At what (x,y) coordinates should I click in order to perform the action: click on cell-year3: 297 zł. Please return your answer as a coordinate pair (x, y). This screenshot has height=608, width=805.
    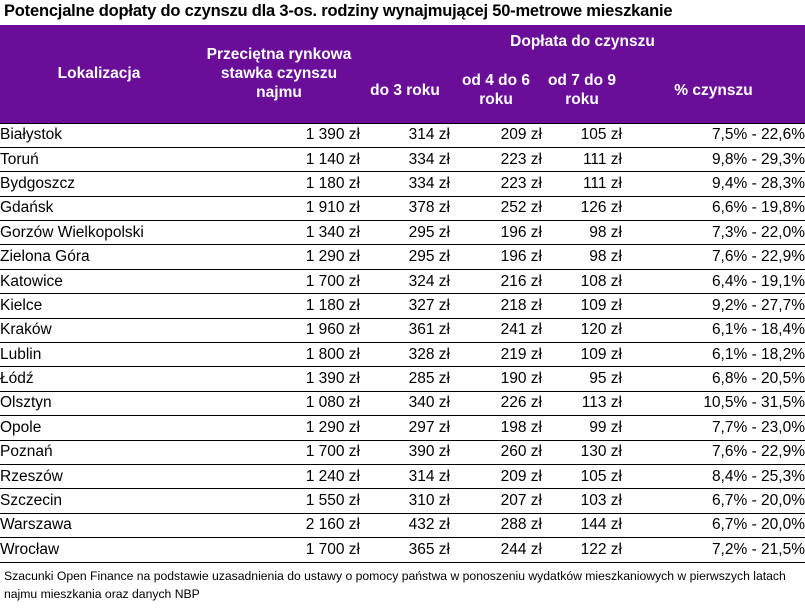
    Looking at the image, I should click on (405, 428).